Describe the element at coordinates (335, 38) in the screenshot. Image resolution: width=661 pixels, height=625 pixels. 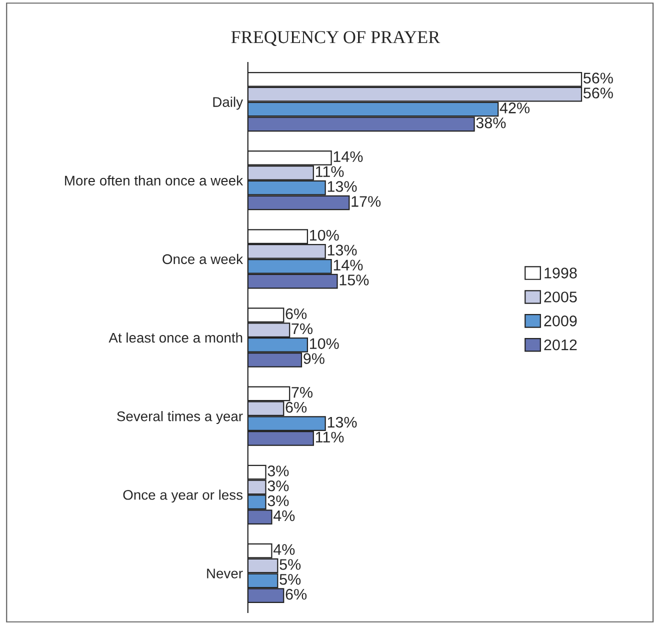
I see `chart-title: FREQUENCY OF PRAYER` at that location.